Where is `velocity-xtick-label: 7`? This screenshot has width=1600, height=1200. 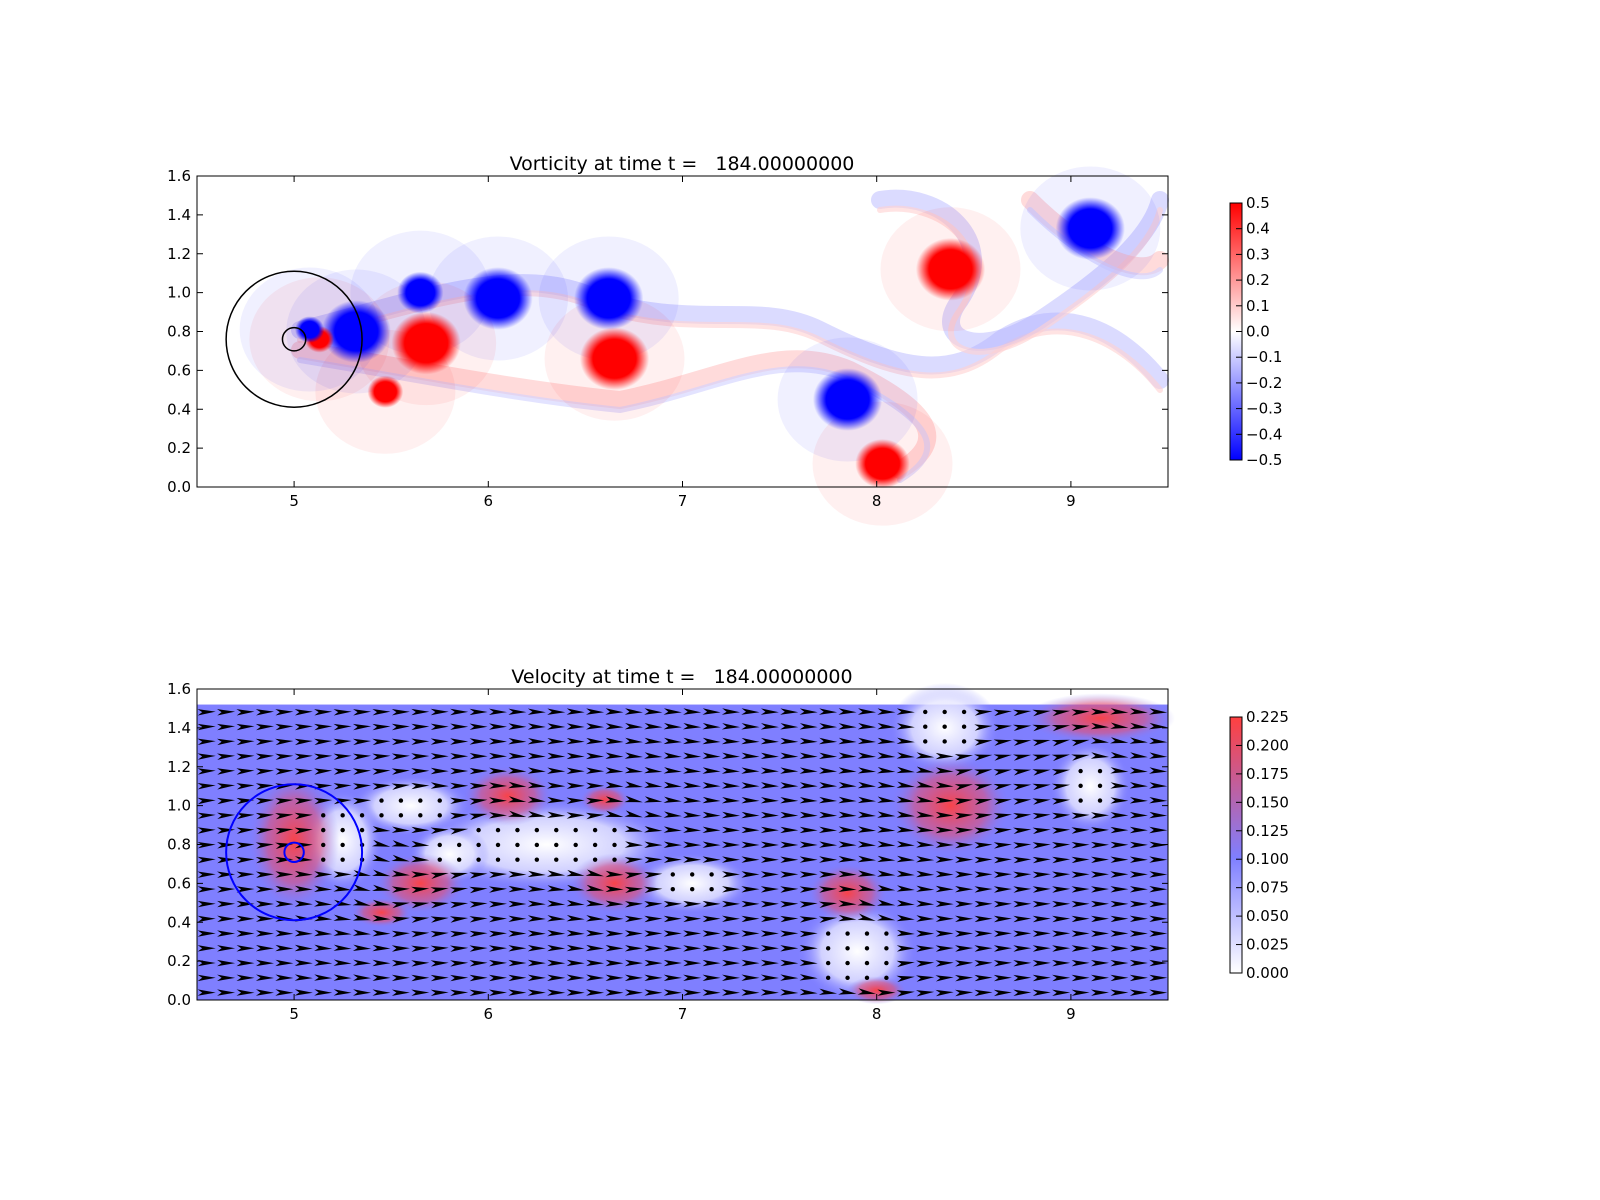
velocity-xtick-label: 7 is located at coordinates (683, 1014).